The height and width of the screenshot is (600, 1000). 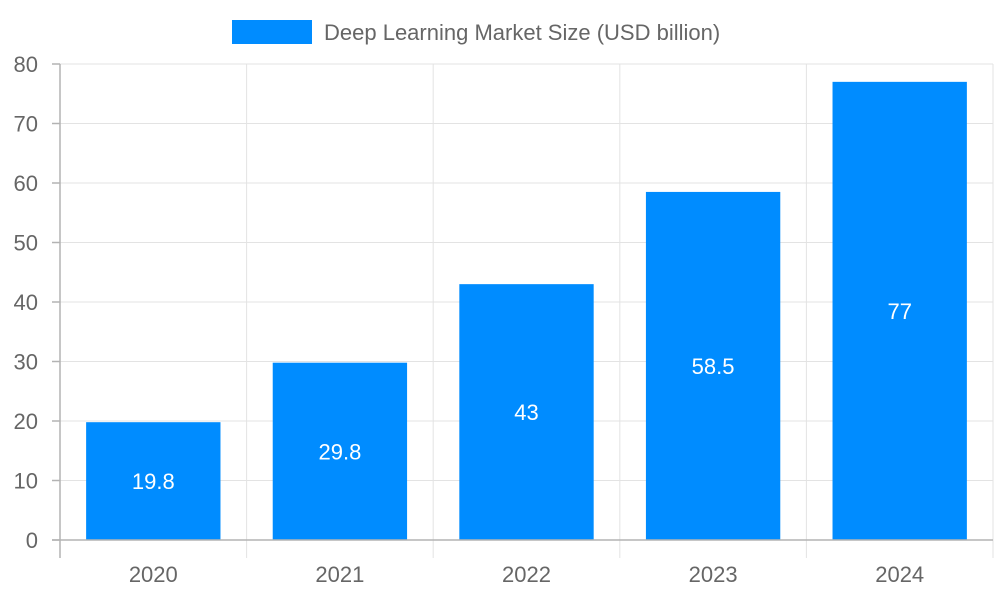 I want to click on bar-2023, so click(x=713, y=366).